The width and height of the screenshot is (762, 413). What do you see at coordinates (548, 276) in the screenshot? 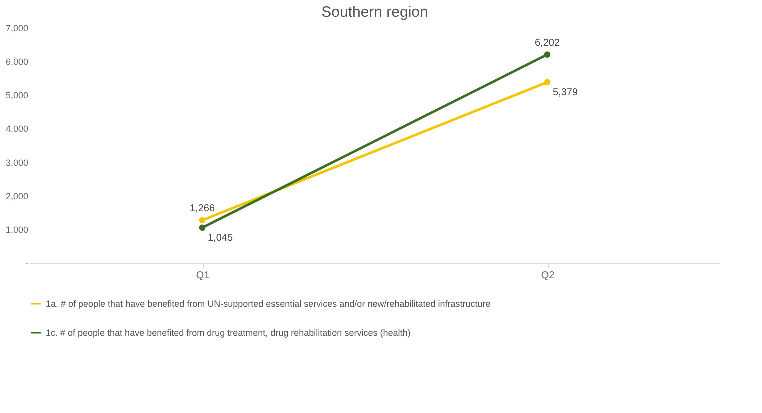
I see `x-tick-label: Q2` at bounding box center [548, 276].